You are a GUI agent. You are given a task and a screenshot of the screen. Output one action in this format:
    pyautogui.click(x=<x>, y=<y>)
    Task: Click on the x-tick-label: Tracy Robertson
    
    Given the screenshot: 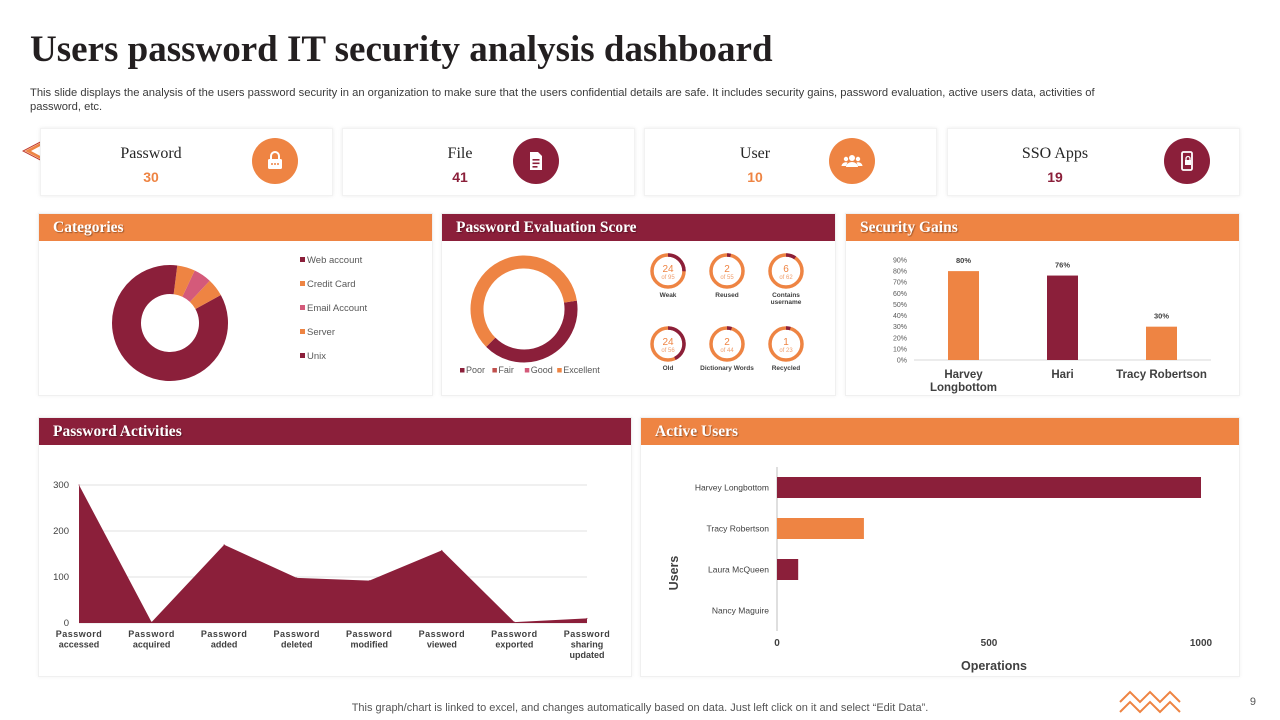 What is the action you would take?
    pyautogui.click(x=1161, y=375)
    